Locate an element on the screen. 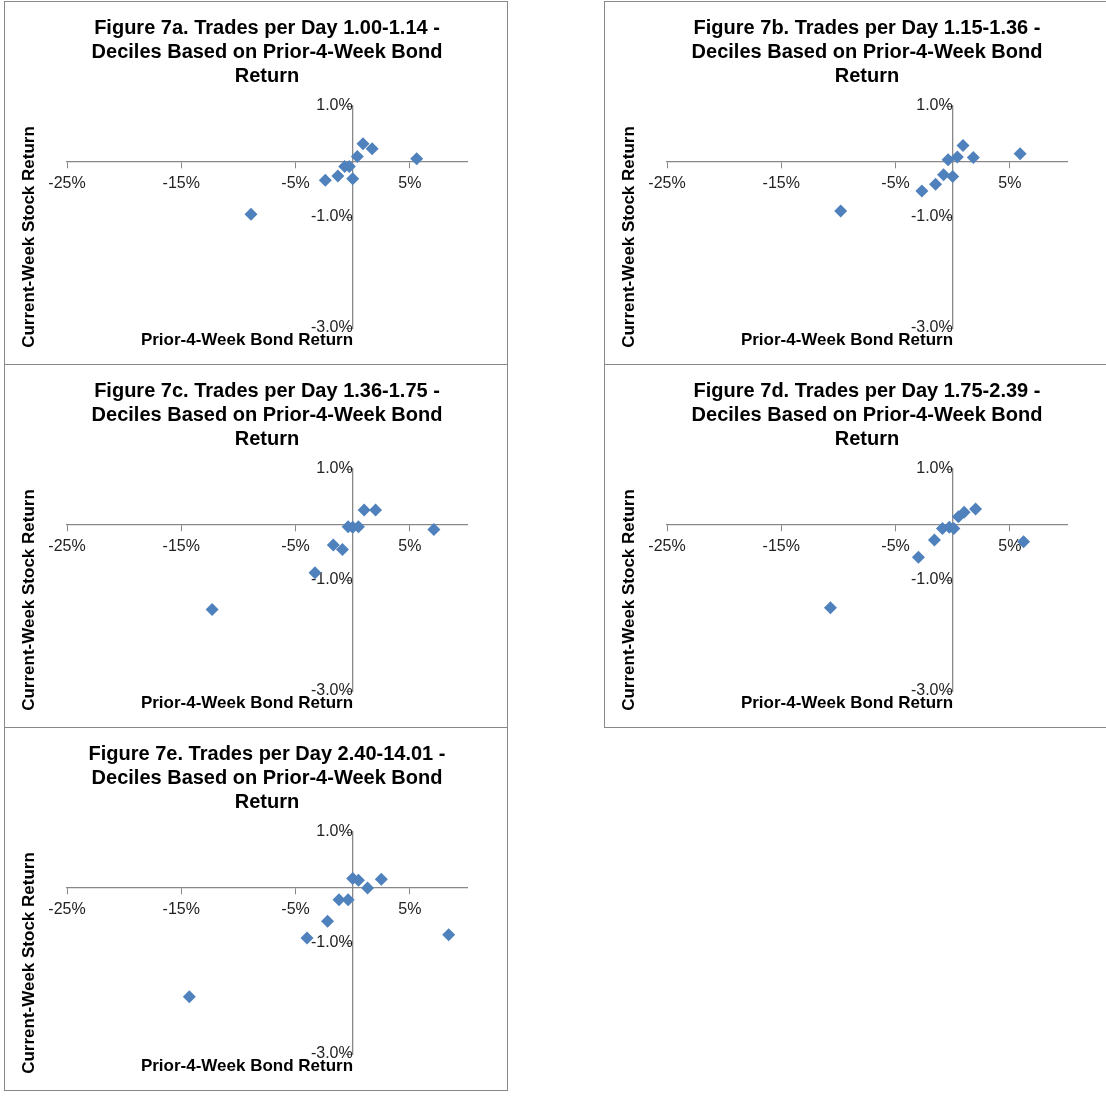 This screenshot has height=1098, width=1106. chart-title: Figure 7d. Trades per Day 1.75-2.39 - Deciles Based on Prior-4-Week Bond Return is located at coordinates (867, 413).